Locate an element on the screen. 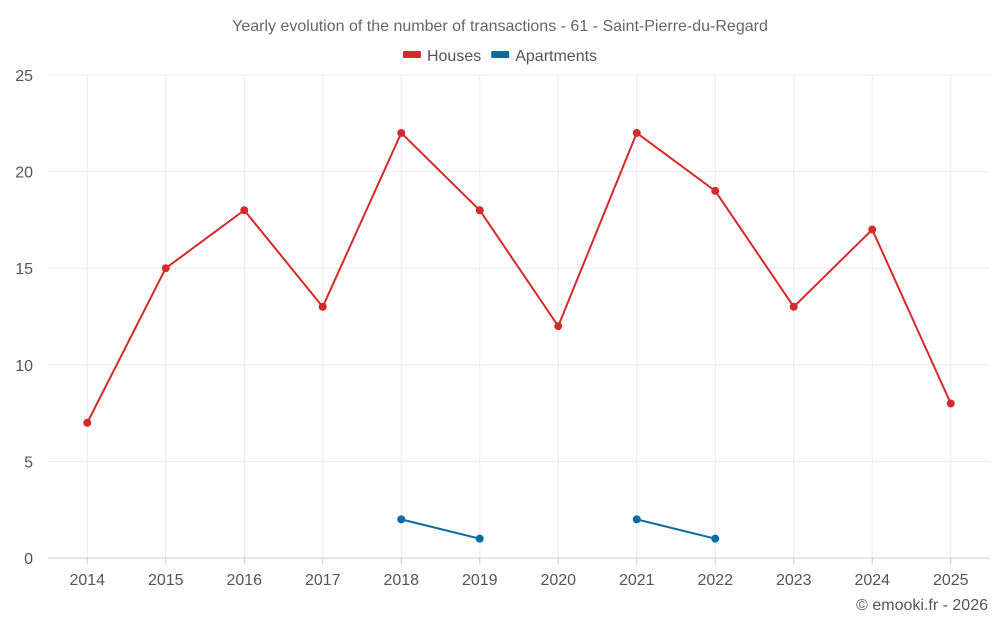 Image resolution: width=1000 pixels, height=625 pixels. y-tick-label: 5 is located at coordinates (28, 462).